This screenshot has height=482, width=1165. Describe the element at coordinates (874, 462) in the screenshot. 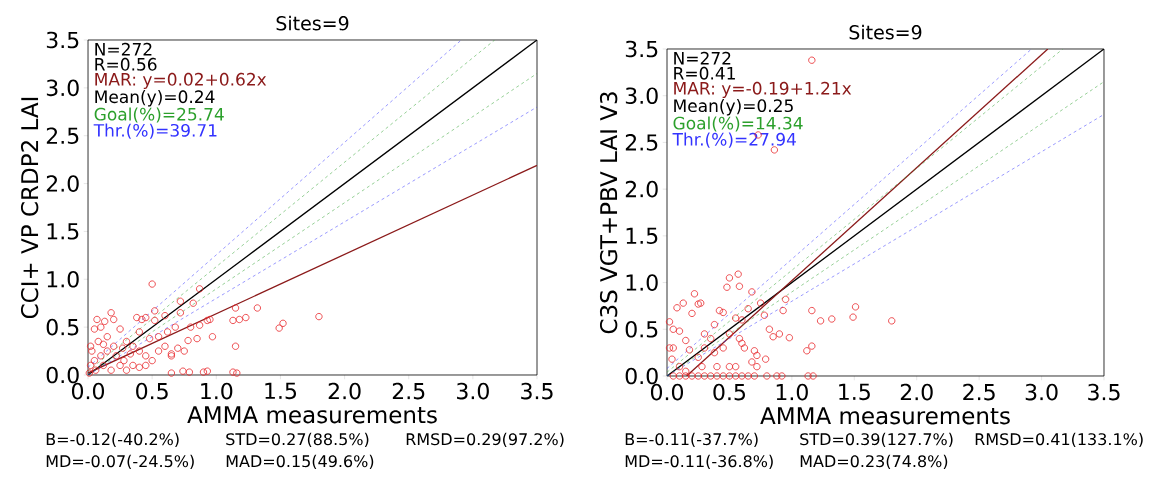

I see `text: MAD=0.23(74.8%)` at that location.